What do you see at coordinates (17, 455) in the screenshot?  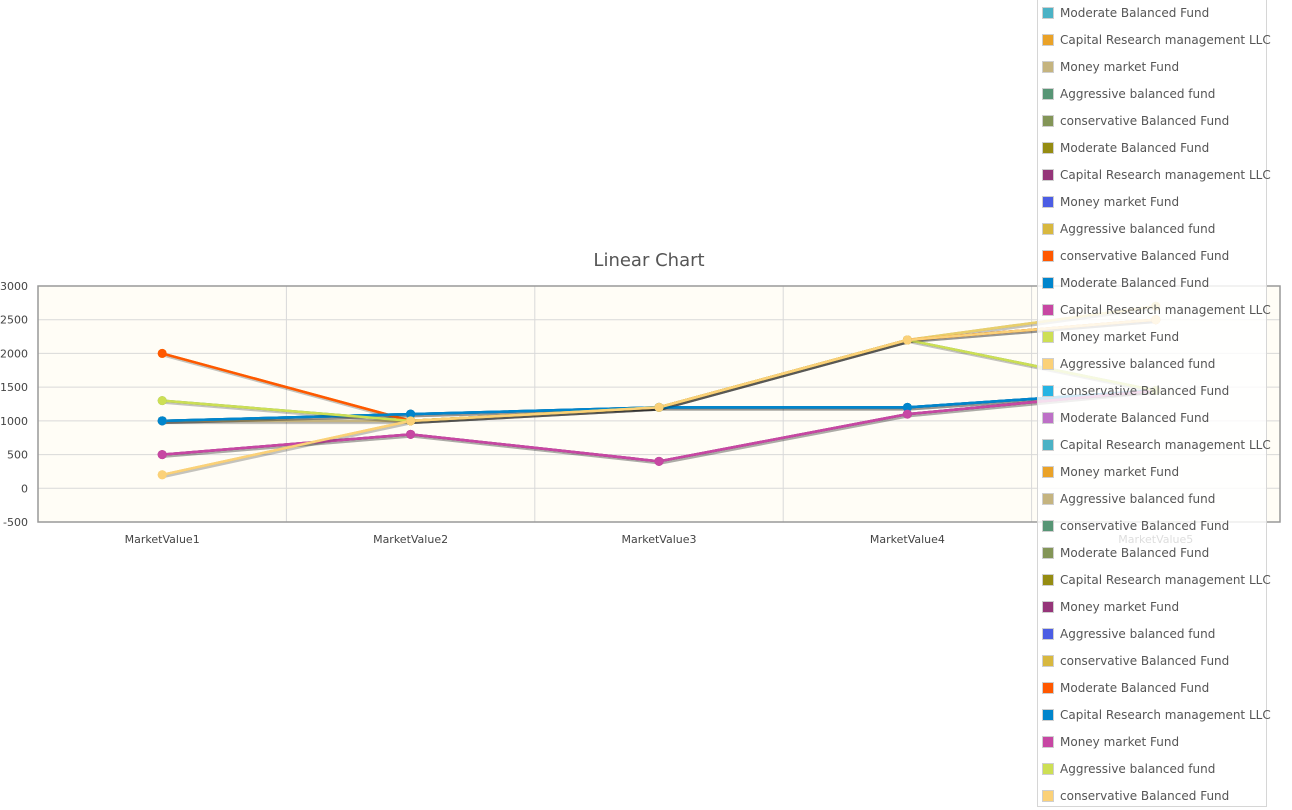 I see `y-tick-label: 500` at bounding box center [17, 455].